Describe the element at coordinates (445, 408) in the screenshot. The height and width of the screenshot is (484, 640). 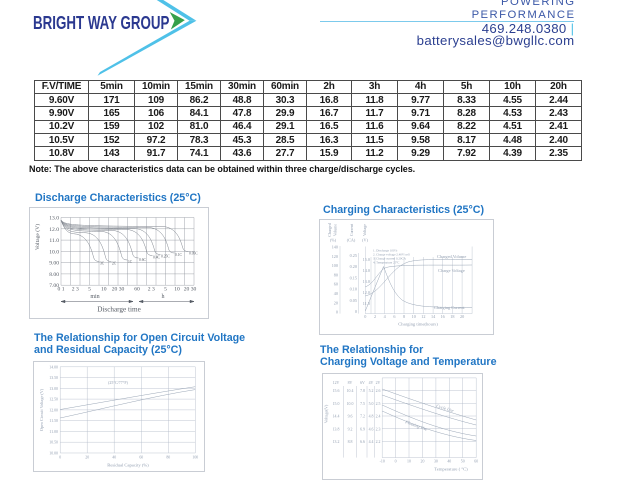
I see `svg-text: Cycle Use` at that location.